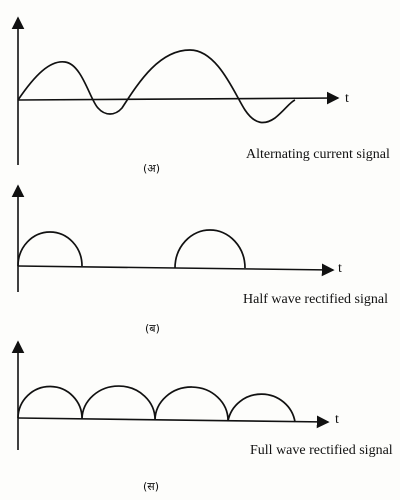  What do you see at coordinates (151, 486) in the screenshot?
I see `panel-tag: (स)` at bounding box center [151, 486].